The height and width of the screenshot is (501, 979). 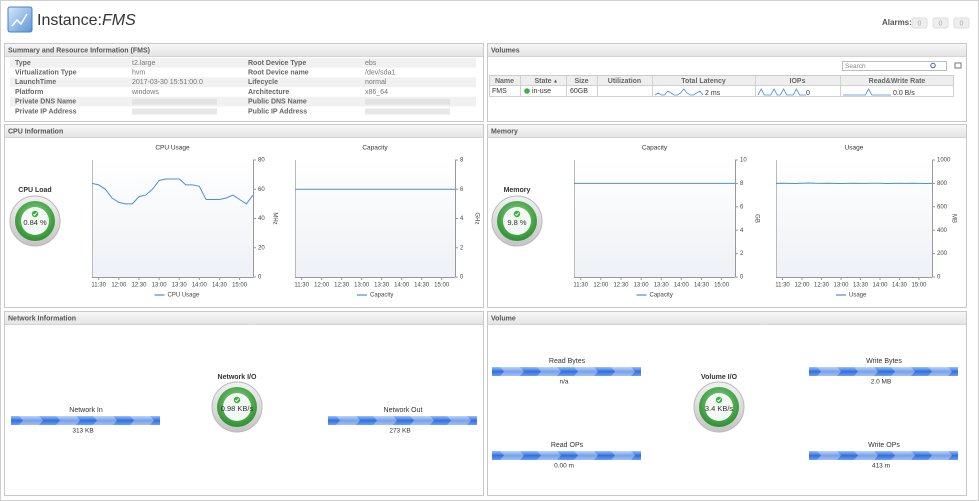 What do you see at coordinates (23, 63) in the screenshot?
I see `field-label: Type` at bounding box center [23, 63].